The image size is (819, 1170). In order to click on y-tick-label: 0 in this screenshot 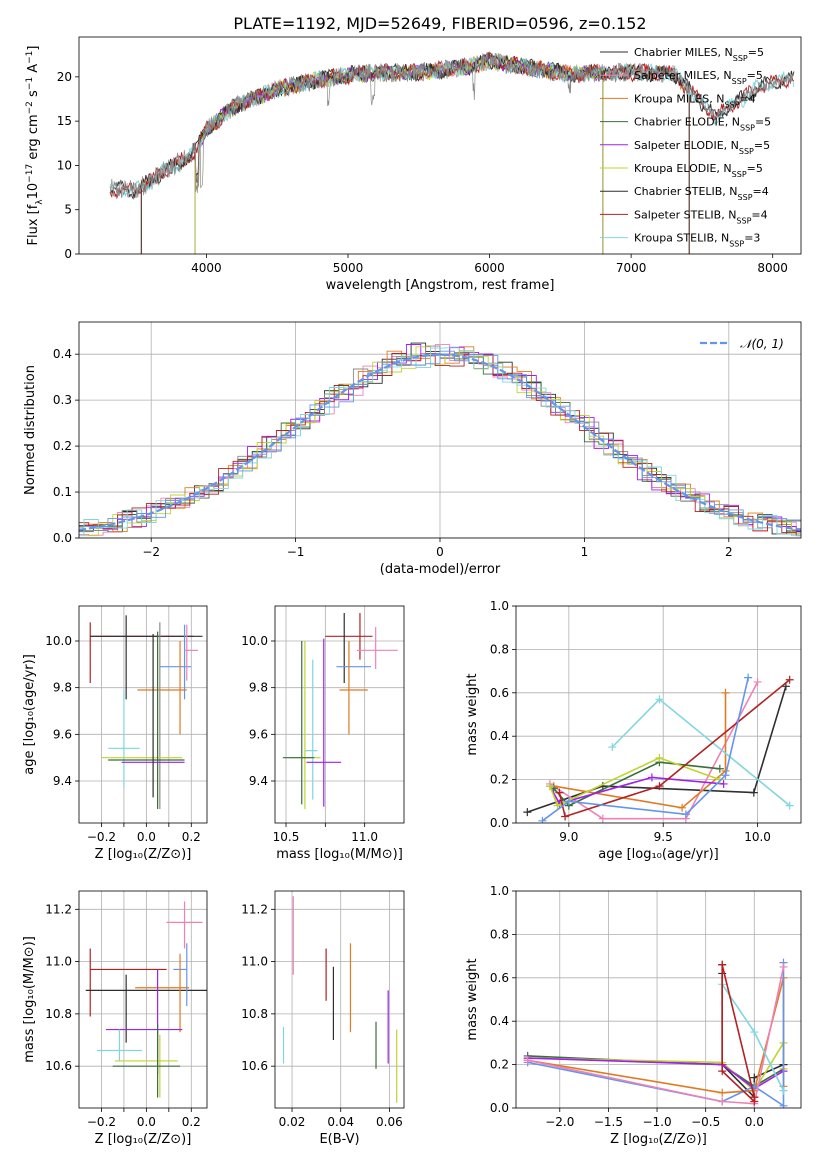, I will do `click(68, 254)`.